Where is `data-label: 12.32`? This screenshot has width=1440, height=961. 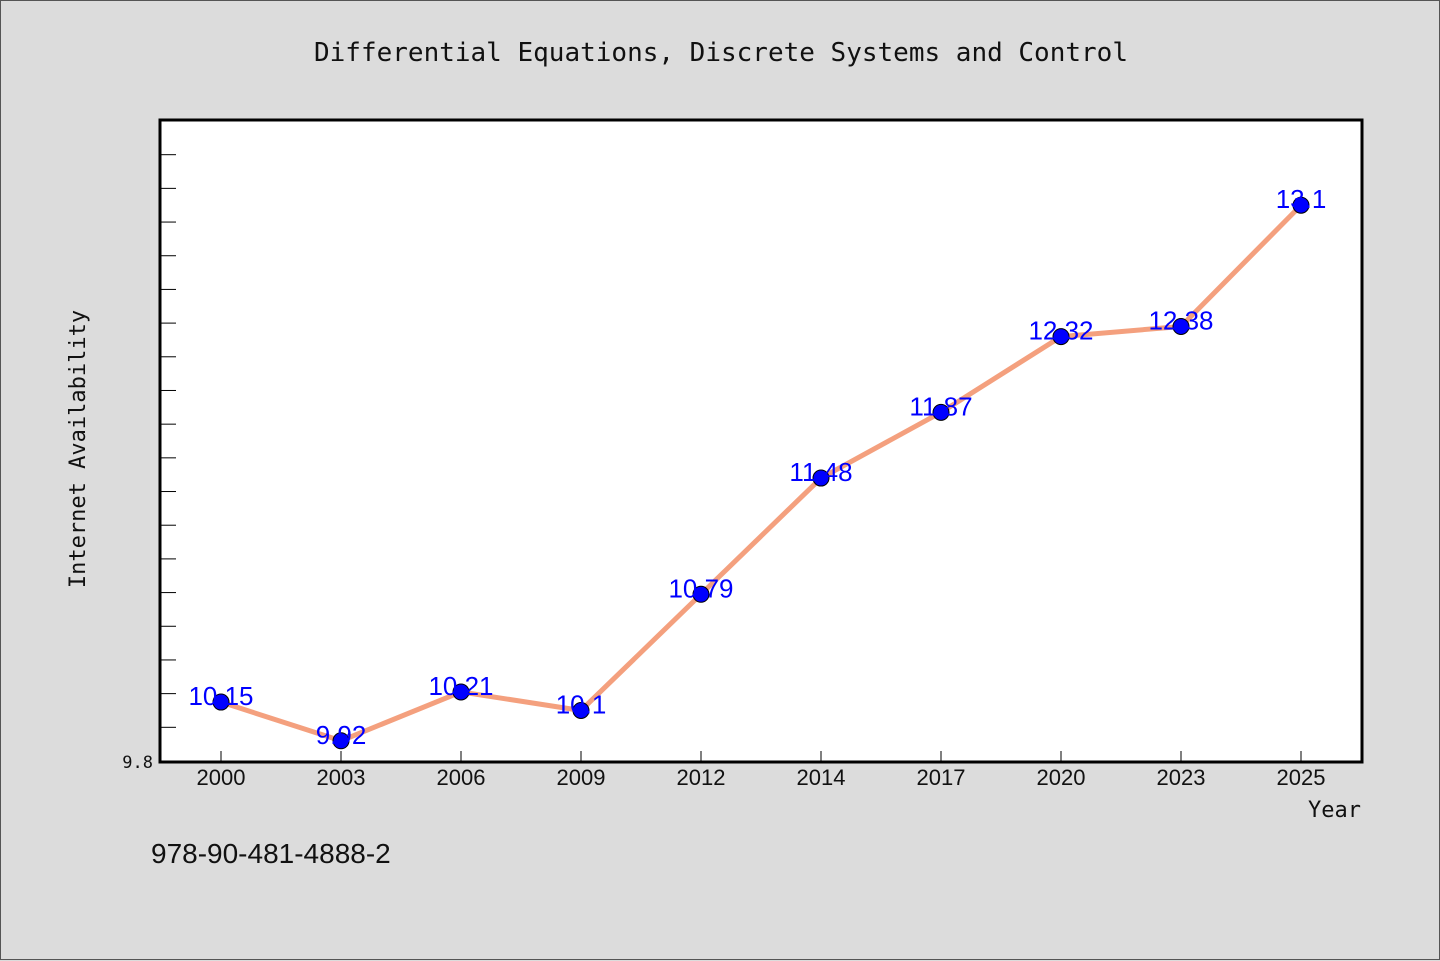 data-label: 12.32 is located at coordinates (1060, 331).